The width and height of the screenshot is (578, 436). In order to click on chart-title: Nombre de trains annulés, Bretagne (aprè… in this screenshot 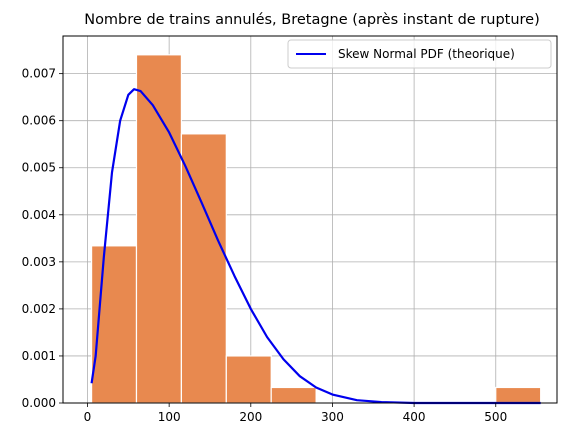, I will do `click(312, 20)`.